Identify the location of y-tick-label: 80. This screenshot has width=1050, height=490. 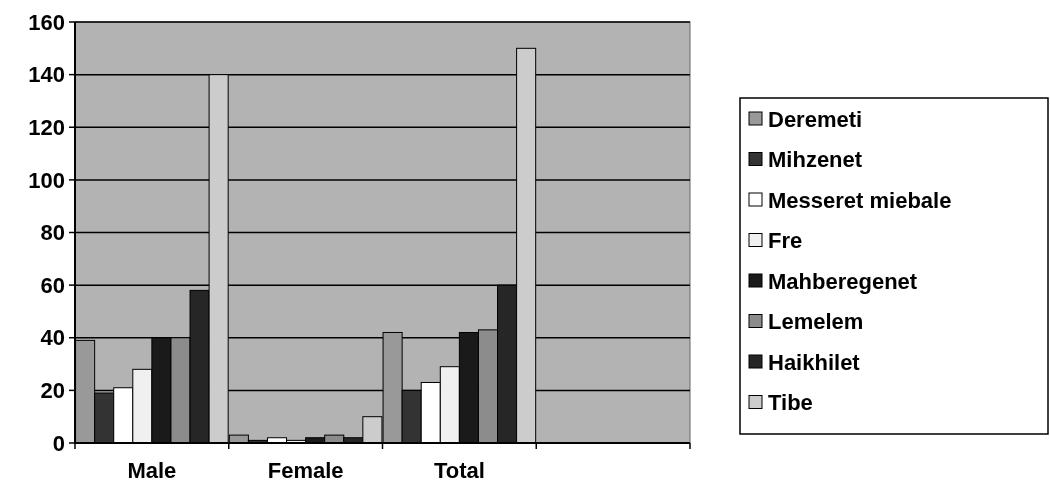
(52, 233).